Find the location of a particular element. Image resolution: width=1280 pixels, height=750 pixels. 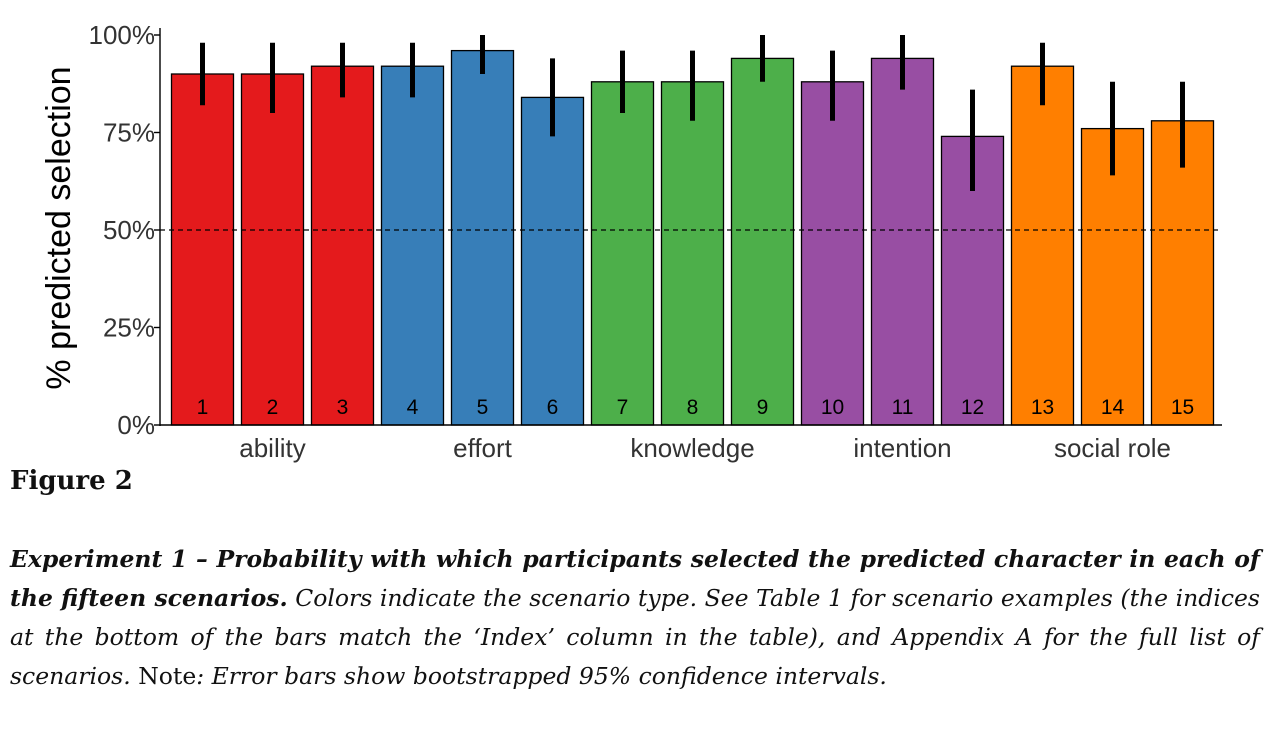

x-group-label: social role is located at coordinates (1112, 448).